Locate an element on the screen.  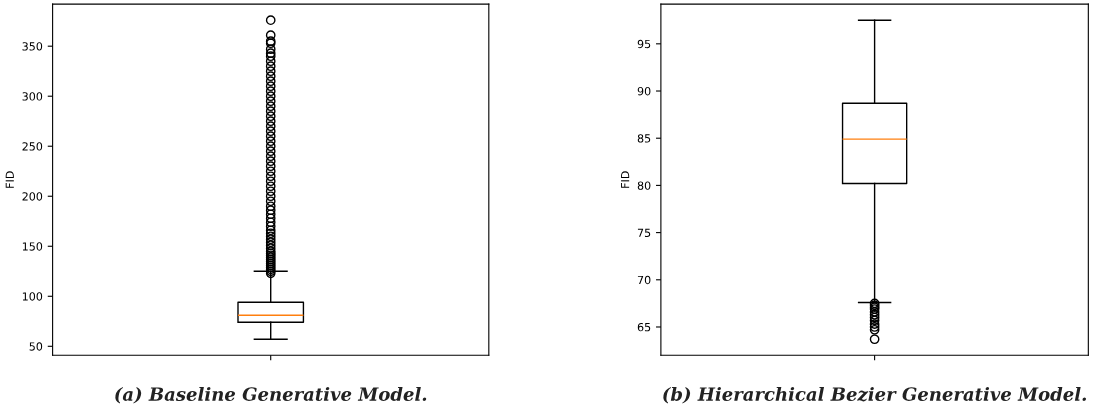
text: (a) Baseline Generative Model. is located at coordinates (271, 395).